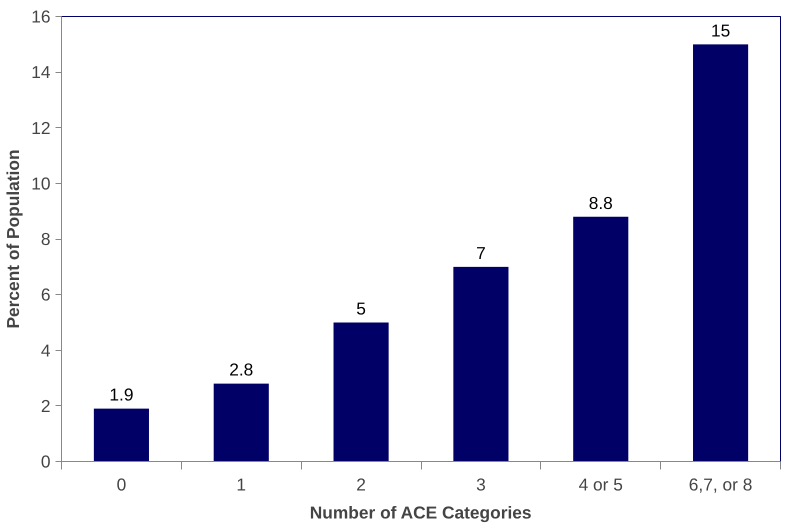 The height and width of the screenshot is (530, 793). I want to click on x-tick-label: 2, so click(361, 484).